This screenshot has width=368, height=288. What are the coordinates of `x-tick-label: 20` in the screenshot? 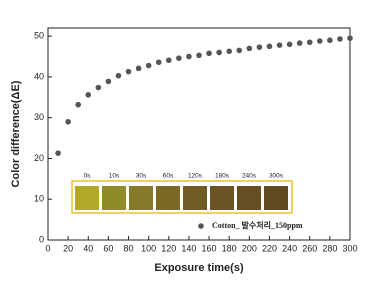 It's located at (68, 248).